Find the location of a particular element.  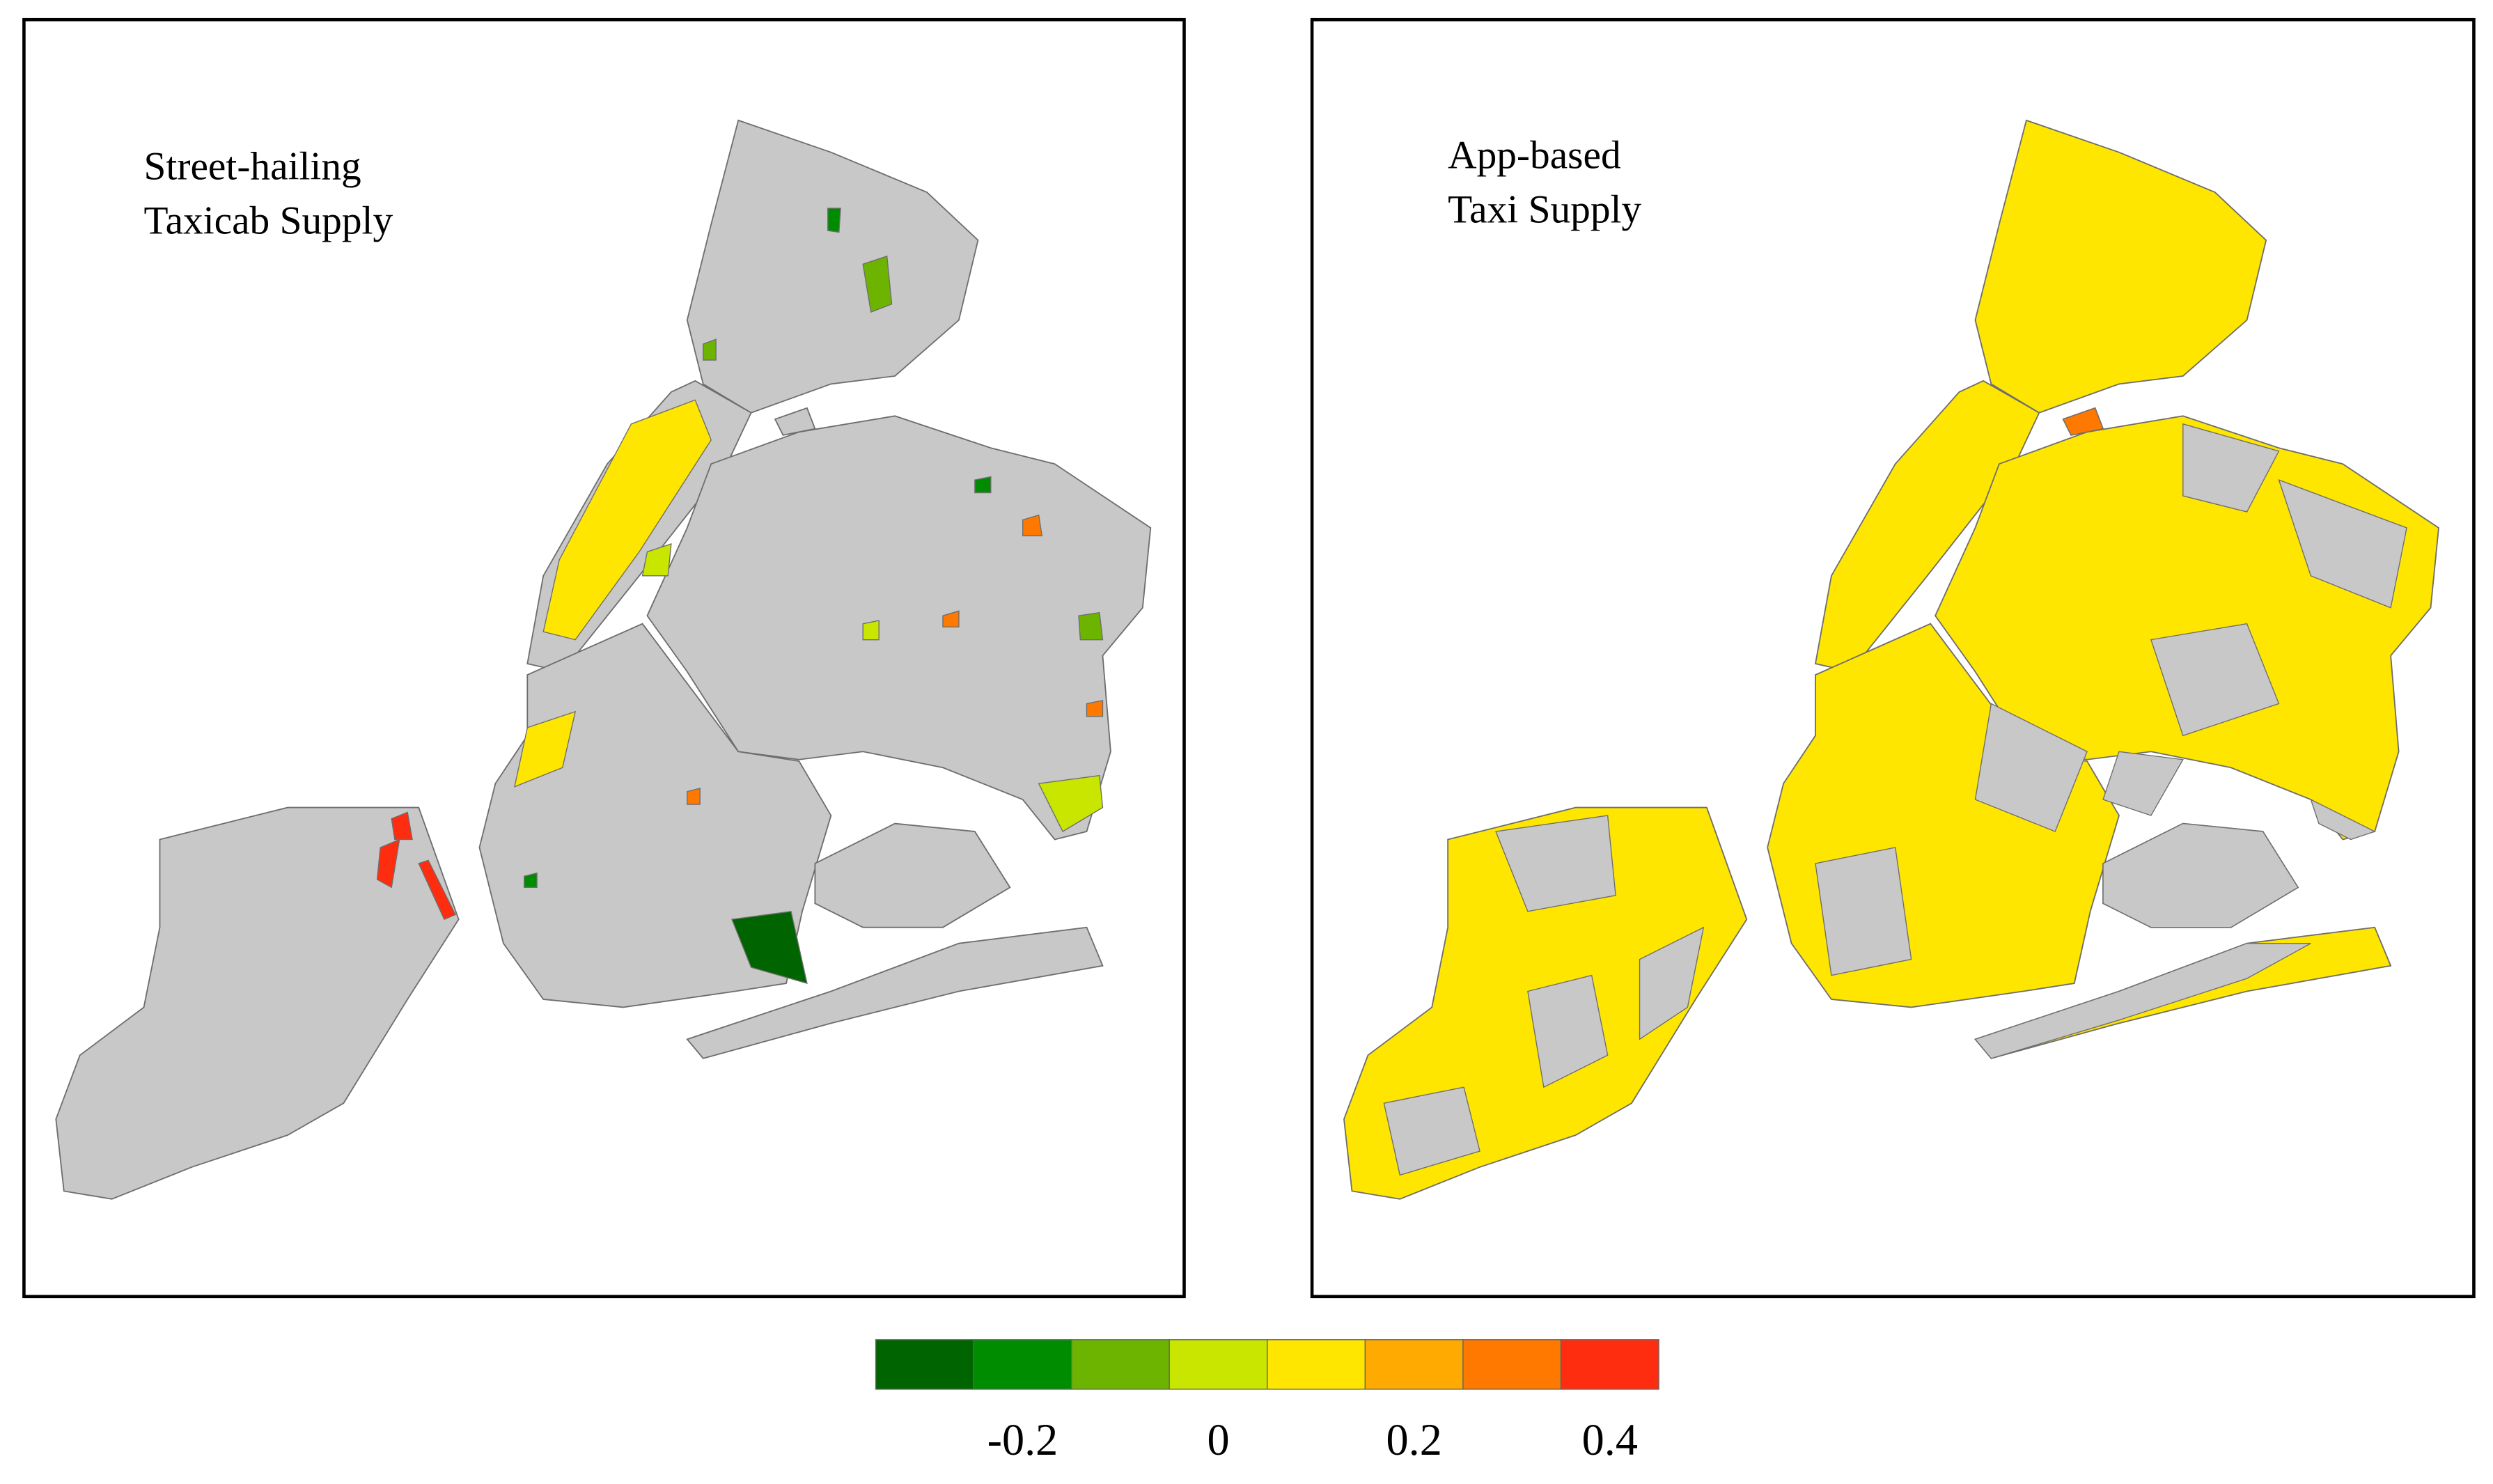

panel-title: Taxicab Supply is located at coordinates (268, 221).